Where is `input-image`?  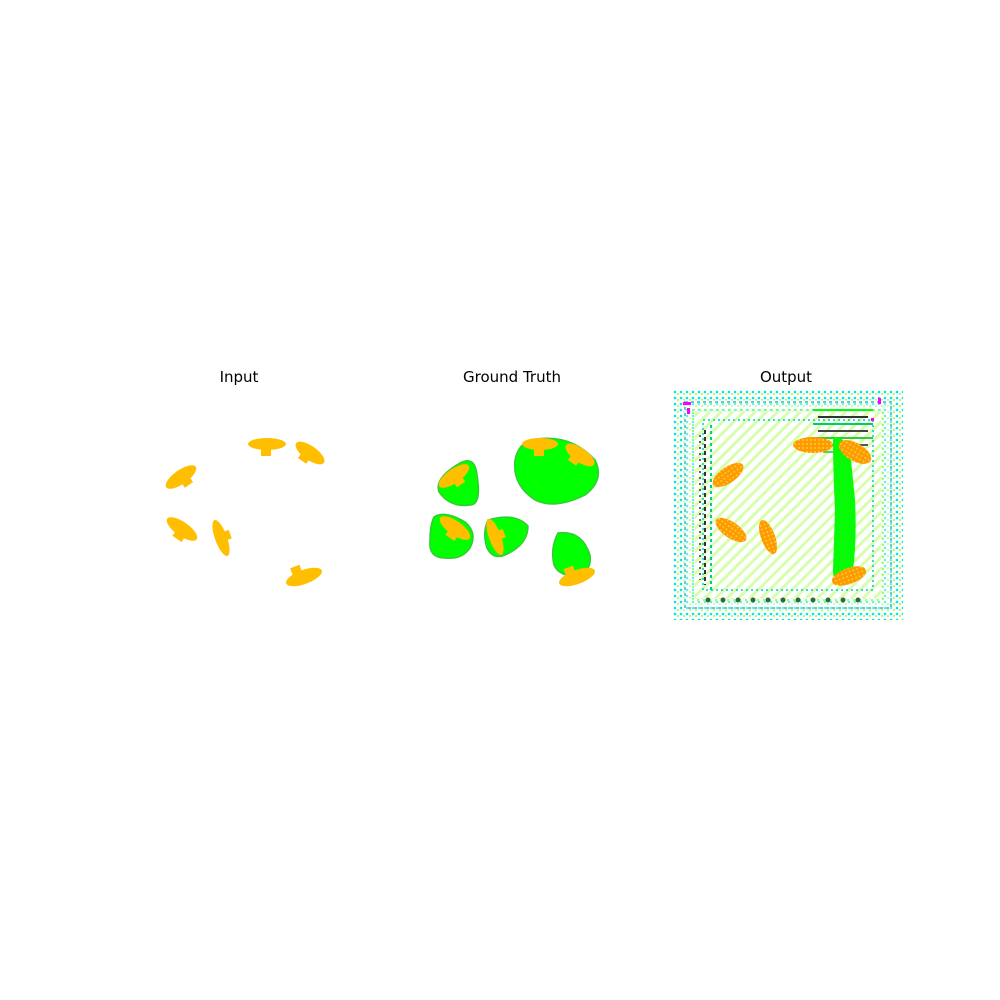 input-image is located at coordinates (245, 512).